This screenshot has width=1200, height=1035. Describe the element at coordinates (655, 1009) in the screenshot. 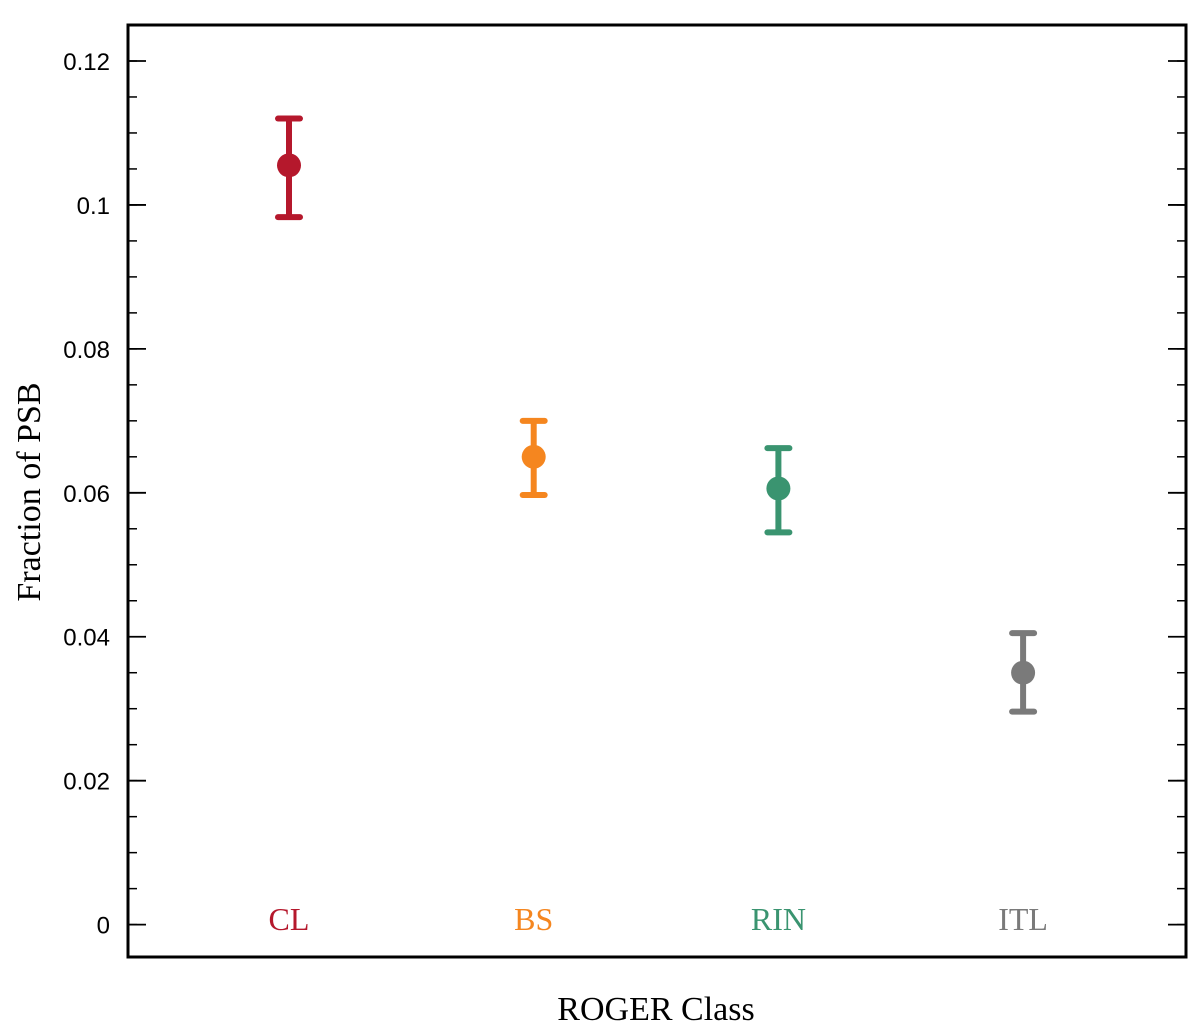

I see `x-axis-title: ROGER Class` at that location.